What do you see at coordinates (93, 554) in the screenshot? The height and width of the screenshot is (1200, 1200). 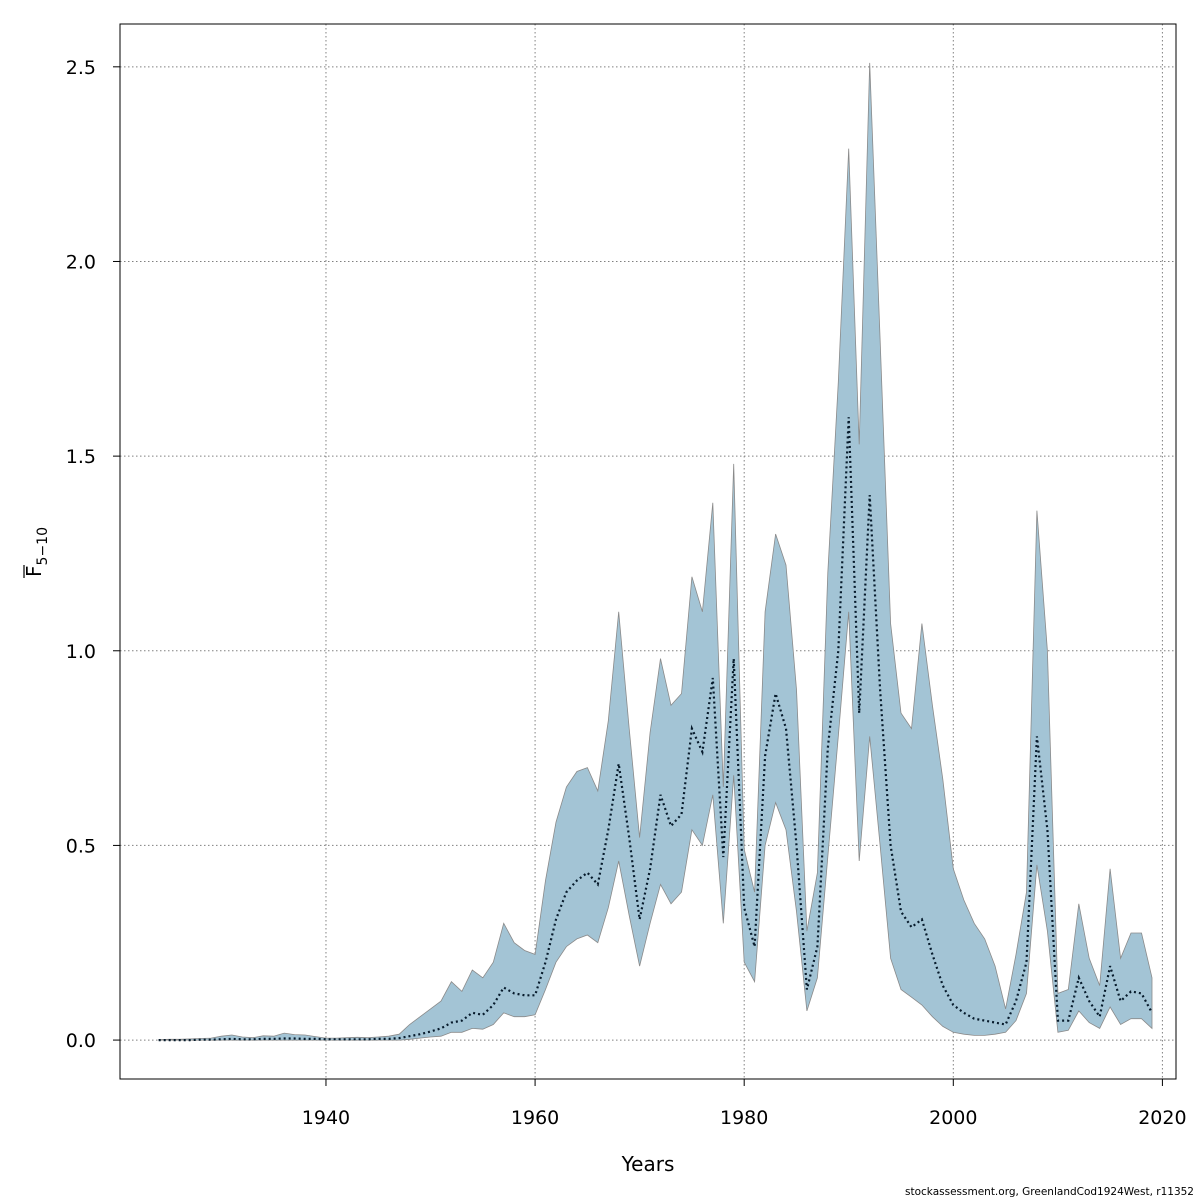 I see `y-axis: 0.0 0.5 1.0 1.5 2.0 2.5` at bounding box center [93, 554].